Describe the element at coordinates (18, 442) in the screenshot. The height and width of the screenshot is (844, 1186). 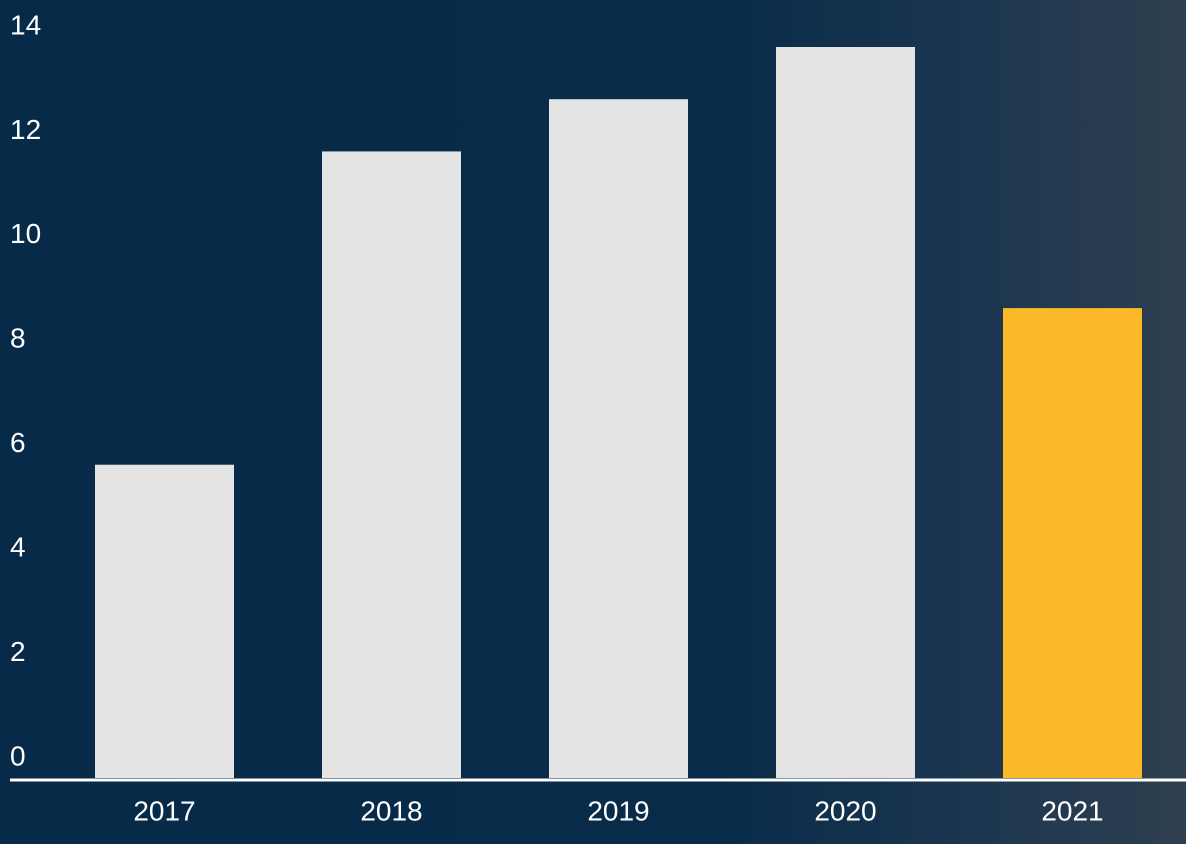
I see `y-tick-label: 6` at that location.